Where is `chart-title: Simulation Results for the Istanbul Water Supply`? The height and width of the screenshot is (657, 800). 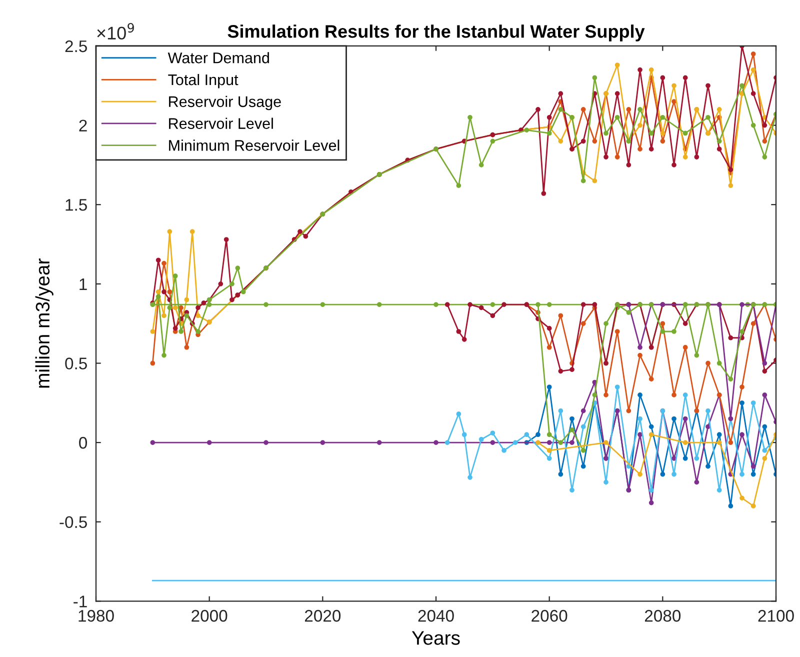
chart-title: Simulation Results for the Istanbul Water Supply is located at coordinates (436, 33).